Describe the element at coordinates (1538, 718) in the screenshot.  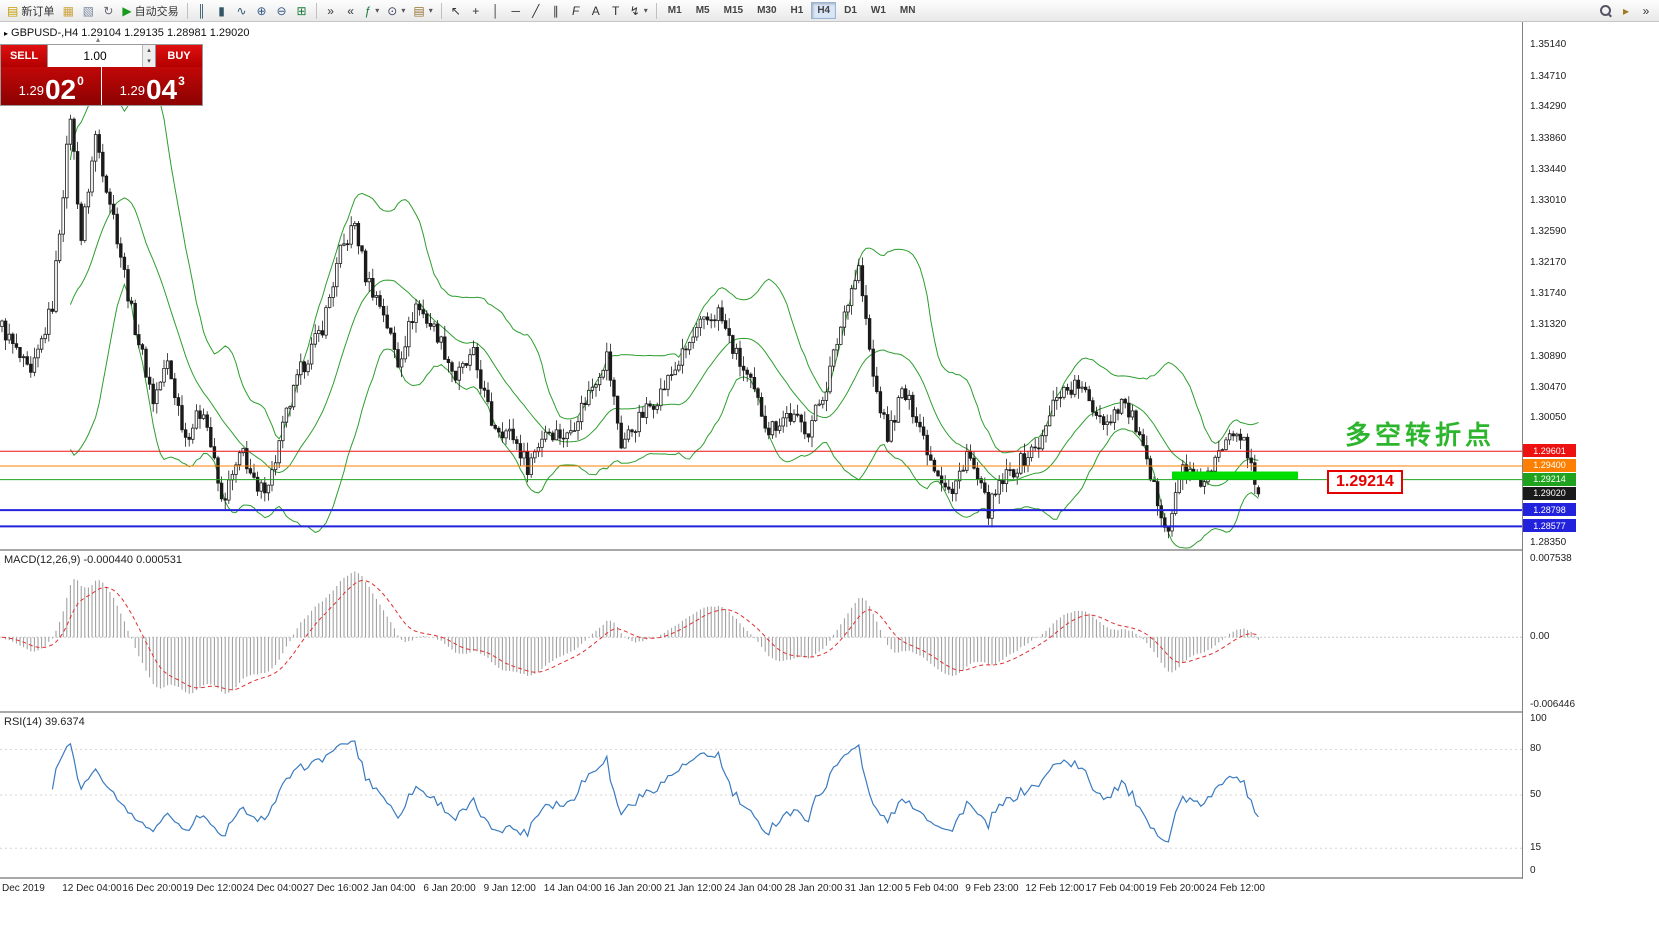
I see `rsi-scale-label: 100` at that location.